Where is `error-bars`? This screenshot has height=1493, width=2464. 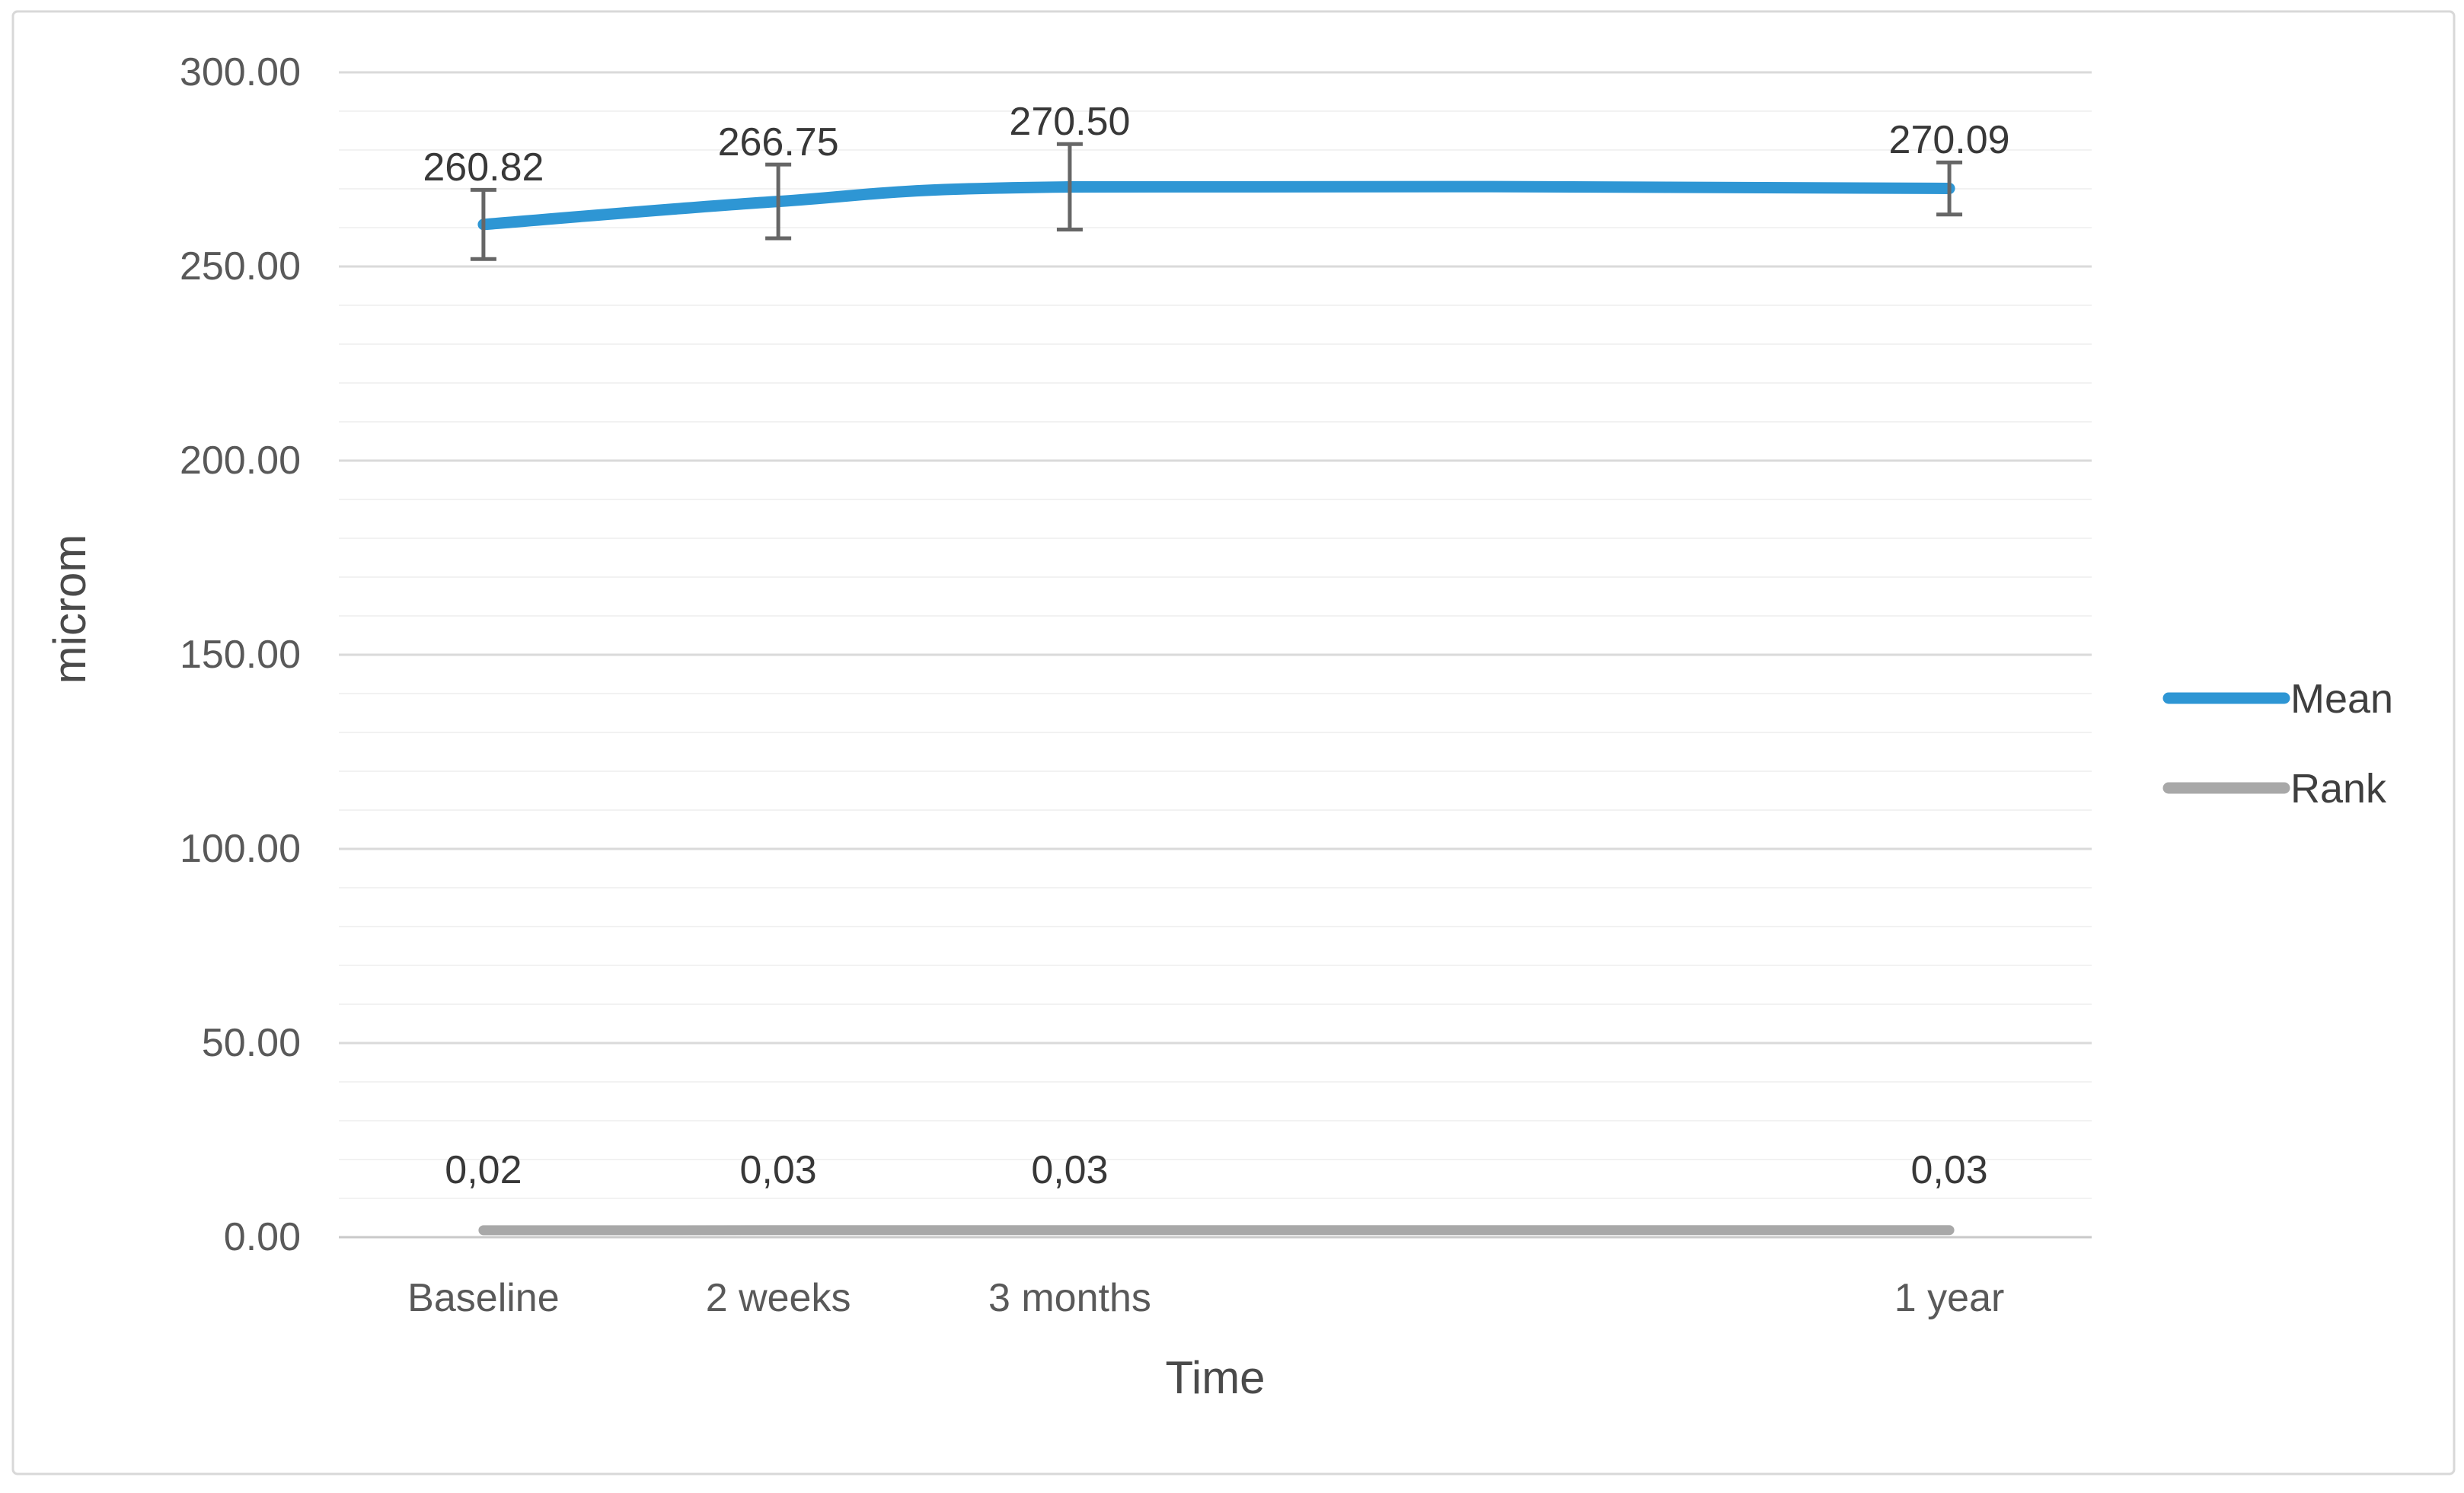
error-bars is located at coordinates (1216, 201).